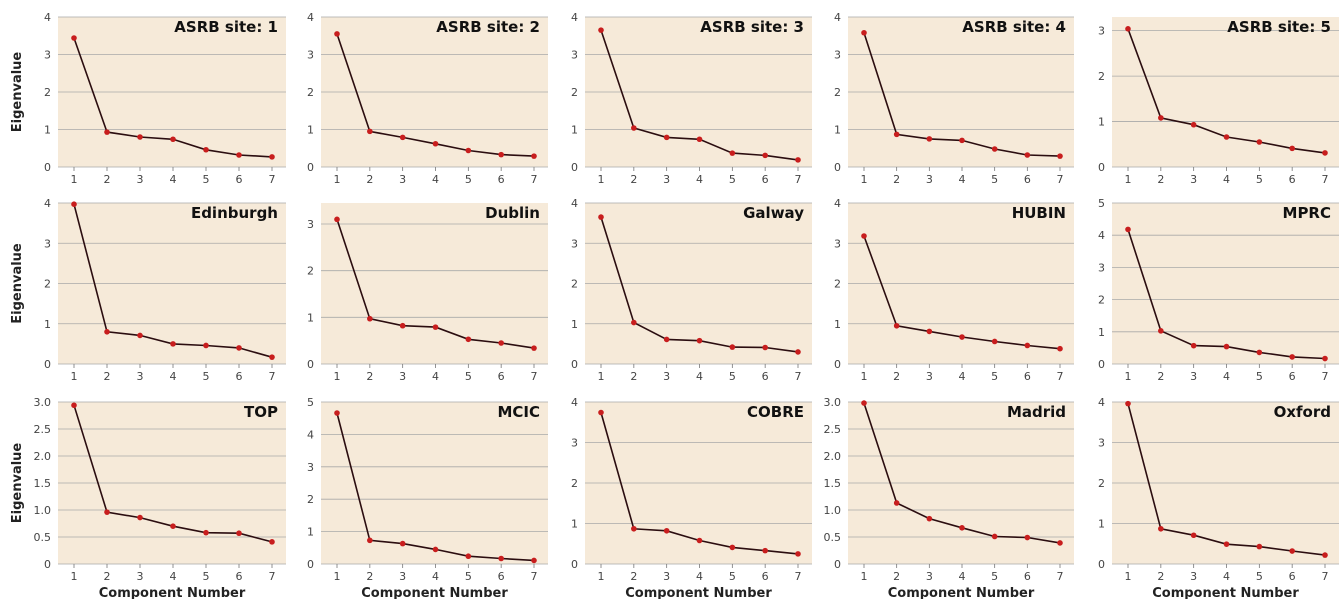 The width and height of the screenshot is (1344, 599). What do you see at coordinates (518, 412) in the screenshot?
I see `panel-title: MCIC` at bounding box center [518, 412].